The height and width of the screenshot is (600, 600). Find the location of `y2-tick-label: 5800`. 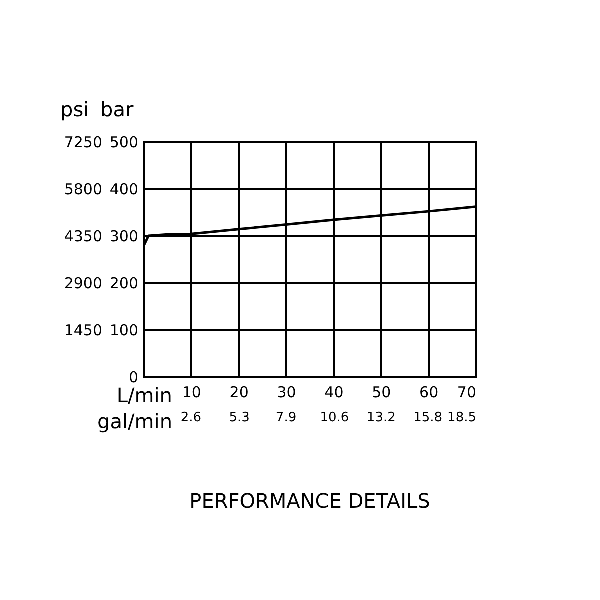

y2-tick-label: 5800 is located at coordinates (83, 189).